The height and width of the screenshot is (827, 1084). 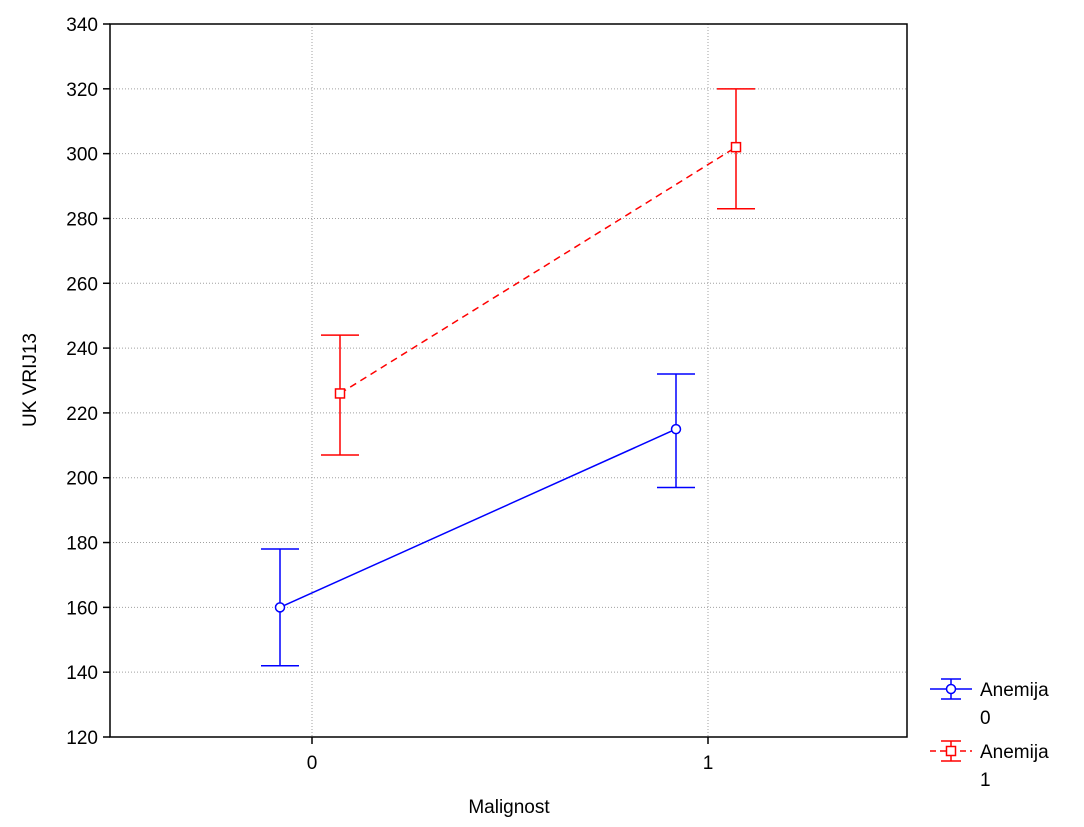 What do you see at coordinates (88, 382) in the screenshot?
I see `y-axis-ticks: 120 140 160 180 200 220 240 260 280 300 320 340` at bounding box center [88, 382].